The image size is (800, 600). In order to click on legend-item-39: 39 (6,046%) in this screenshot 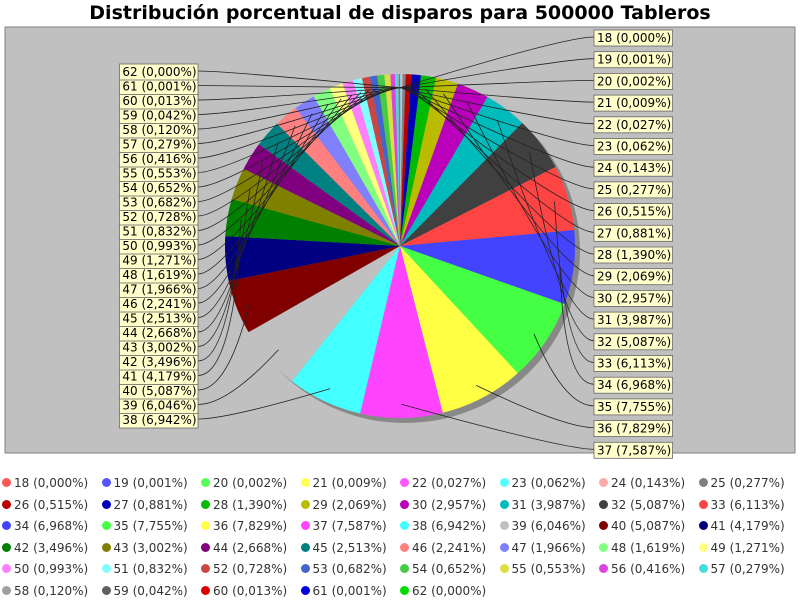, I will do `click(542, 526)`.